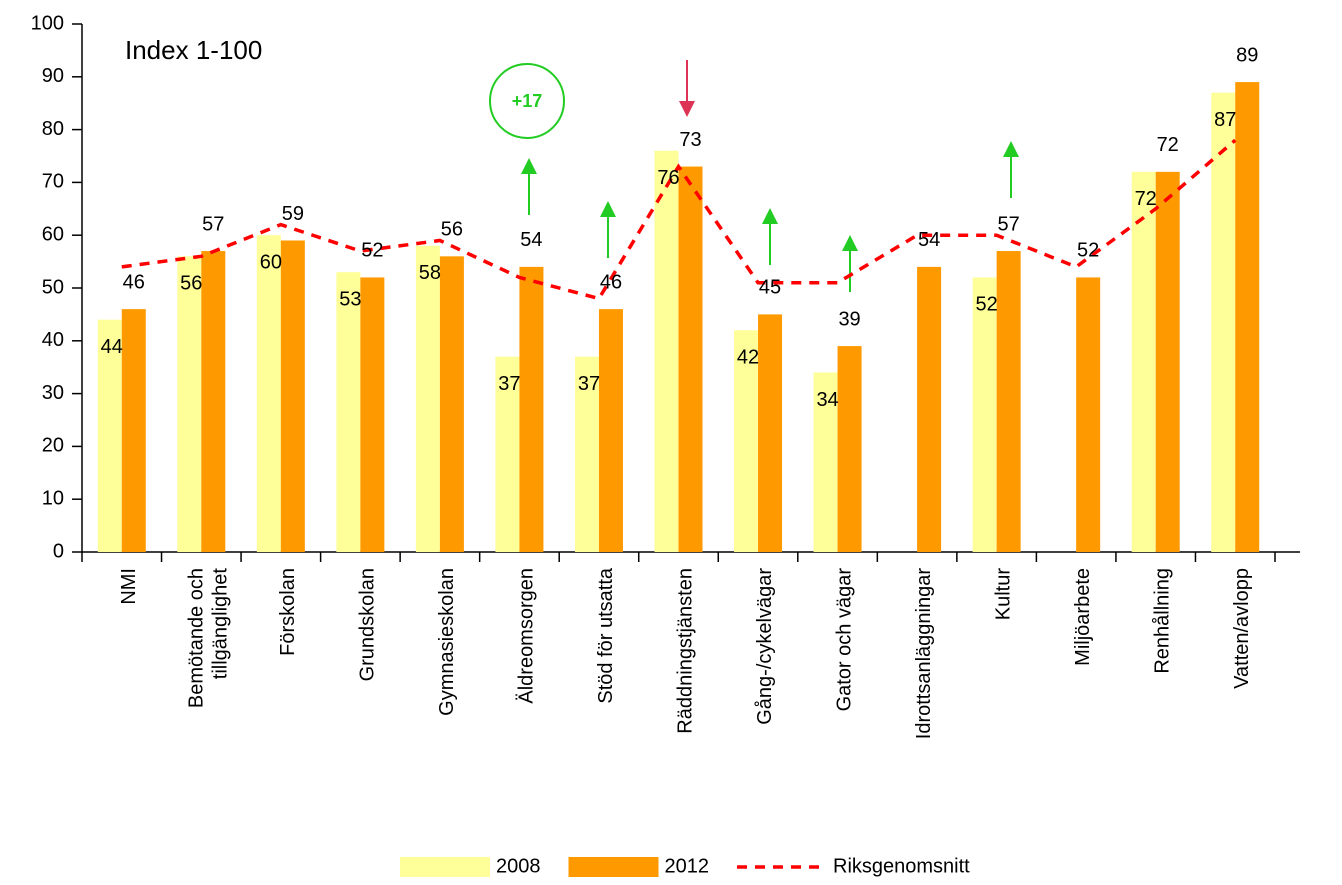  I want to click on x-tick-label: Äldreomsorgen, so click(527, 636).